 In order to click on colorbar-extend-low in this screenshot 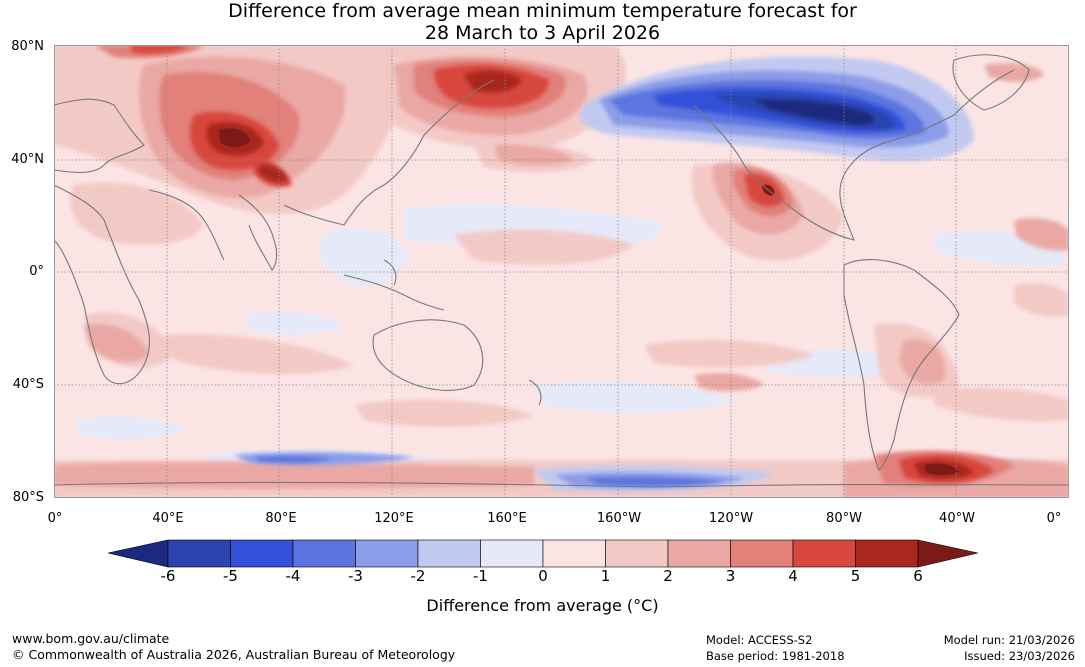, I will do `click(138, 553)`.